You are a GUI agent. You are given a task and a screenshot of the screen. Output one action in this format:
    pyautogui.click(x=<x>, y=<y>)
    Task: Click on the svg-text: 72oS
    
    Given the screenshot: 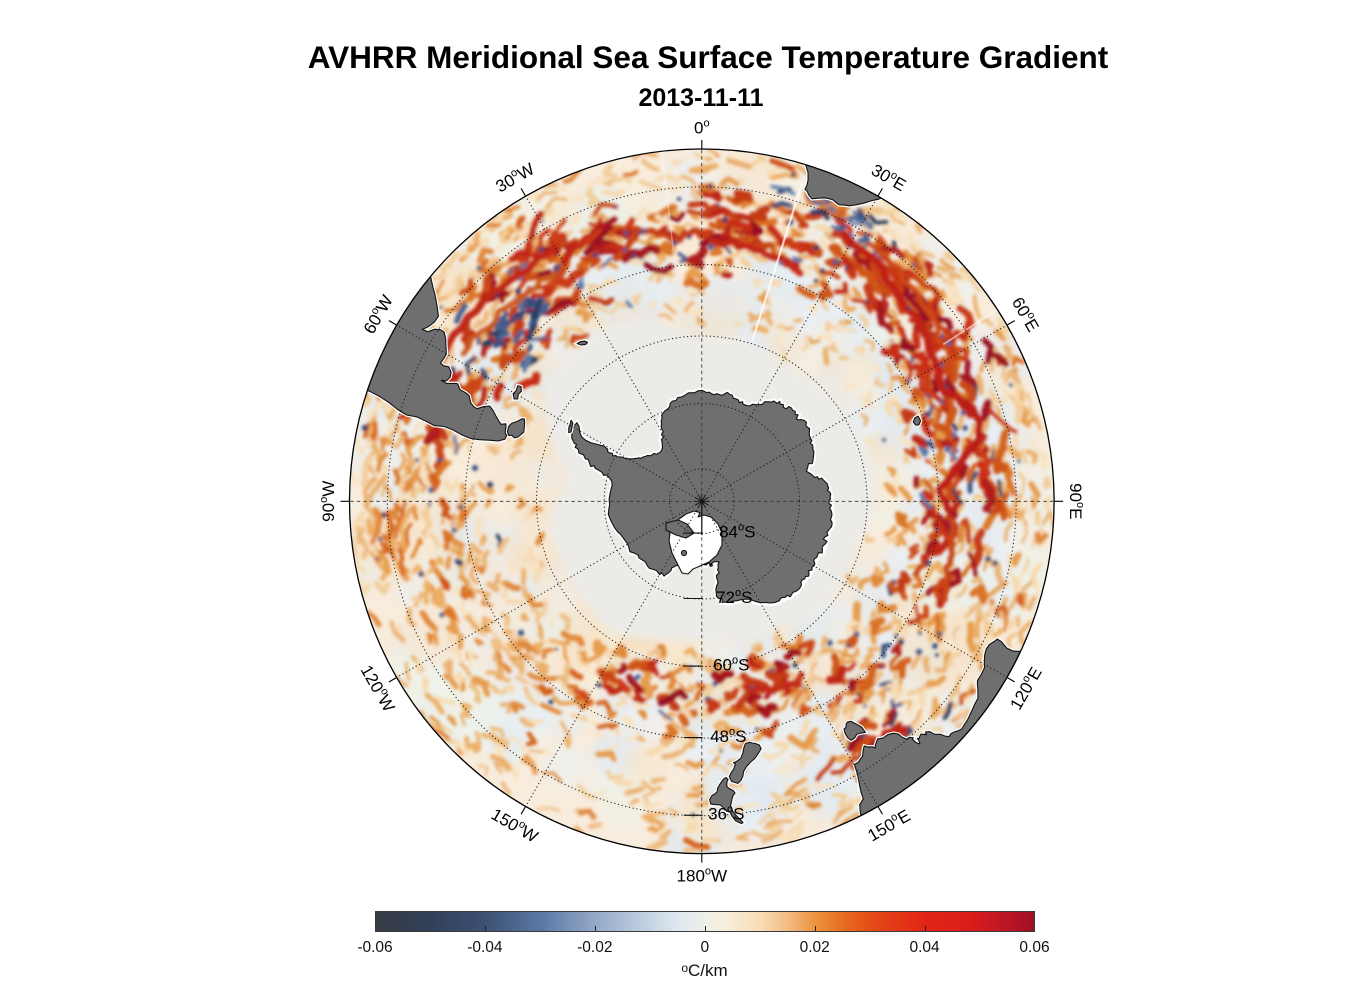 What is the action you would take?
    pyautogui.click(x=734, y=597)
    